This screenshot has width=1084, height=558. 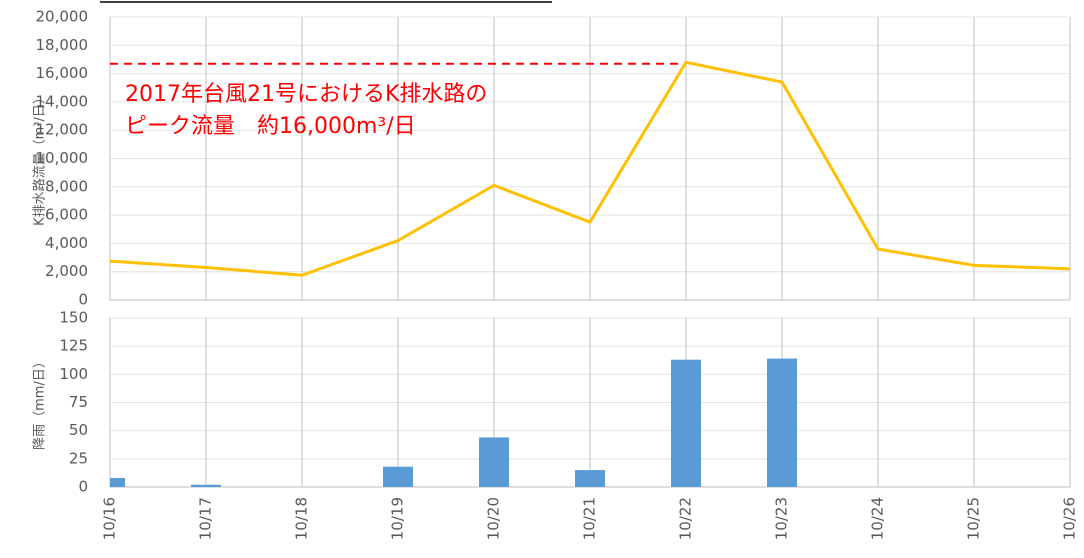 I want to click on x-tick-label: 10/20, so click(x=494, y=518).